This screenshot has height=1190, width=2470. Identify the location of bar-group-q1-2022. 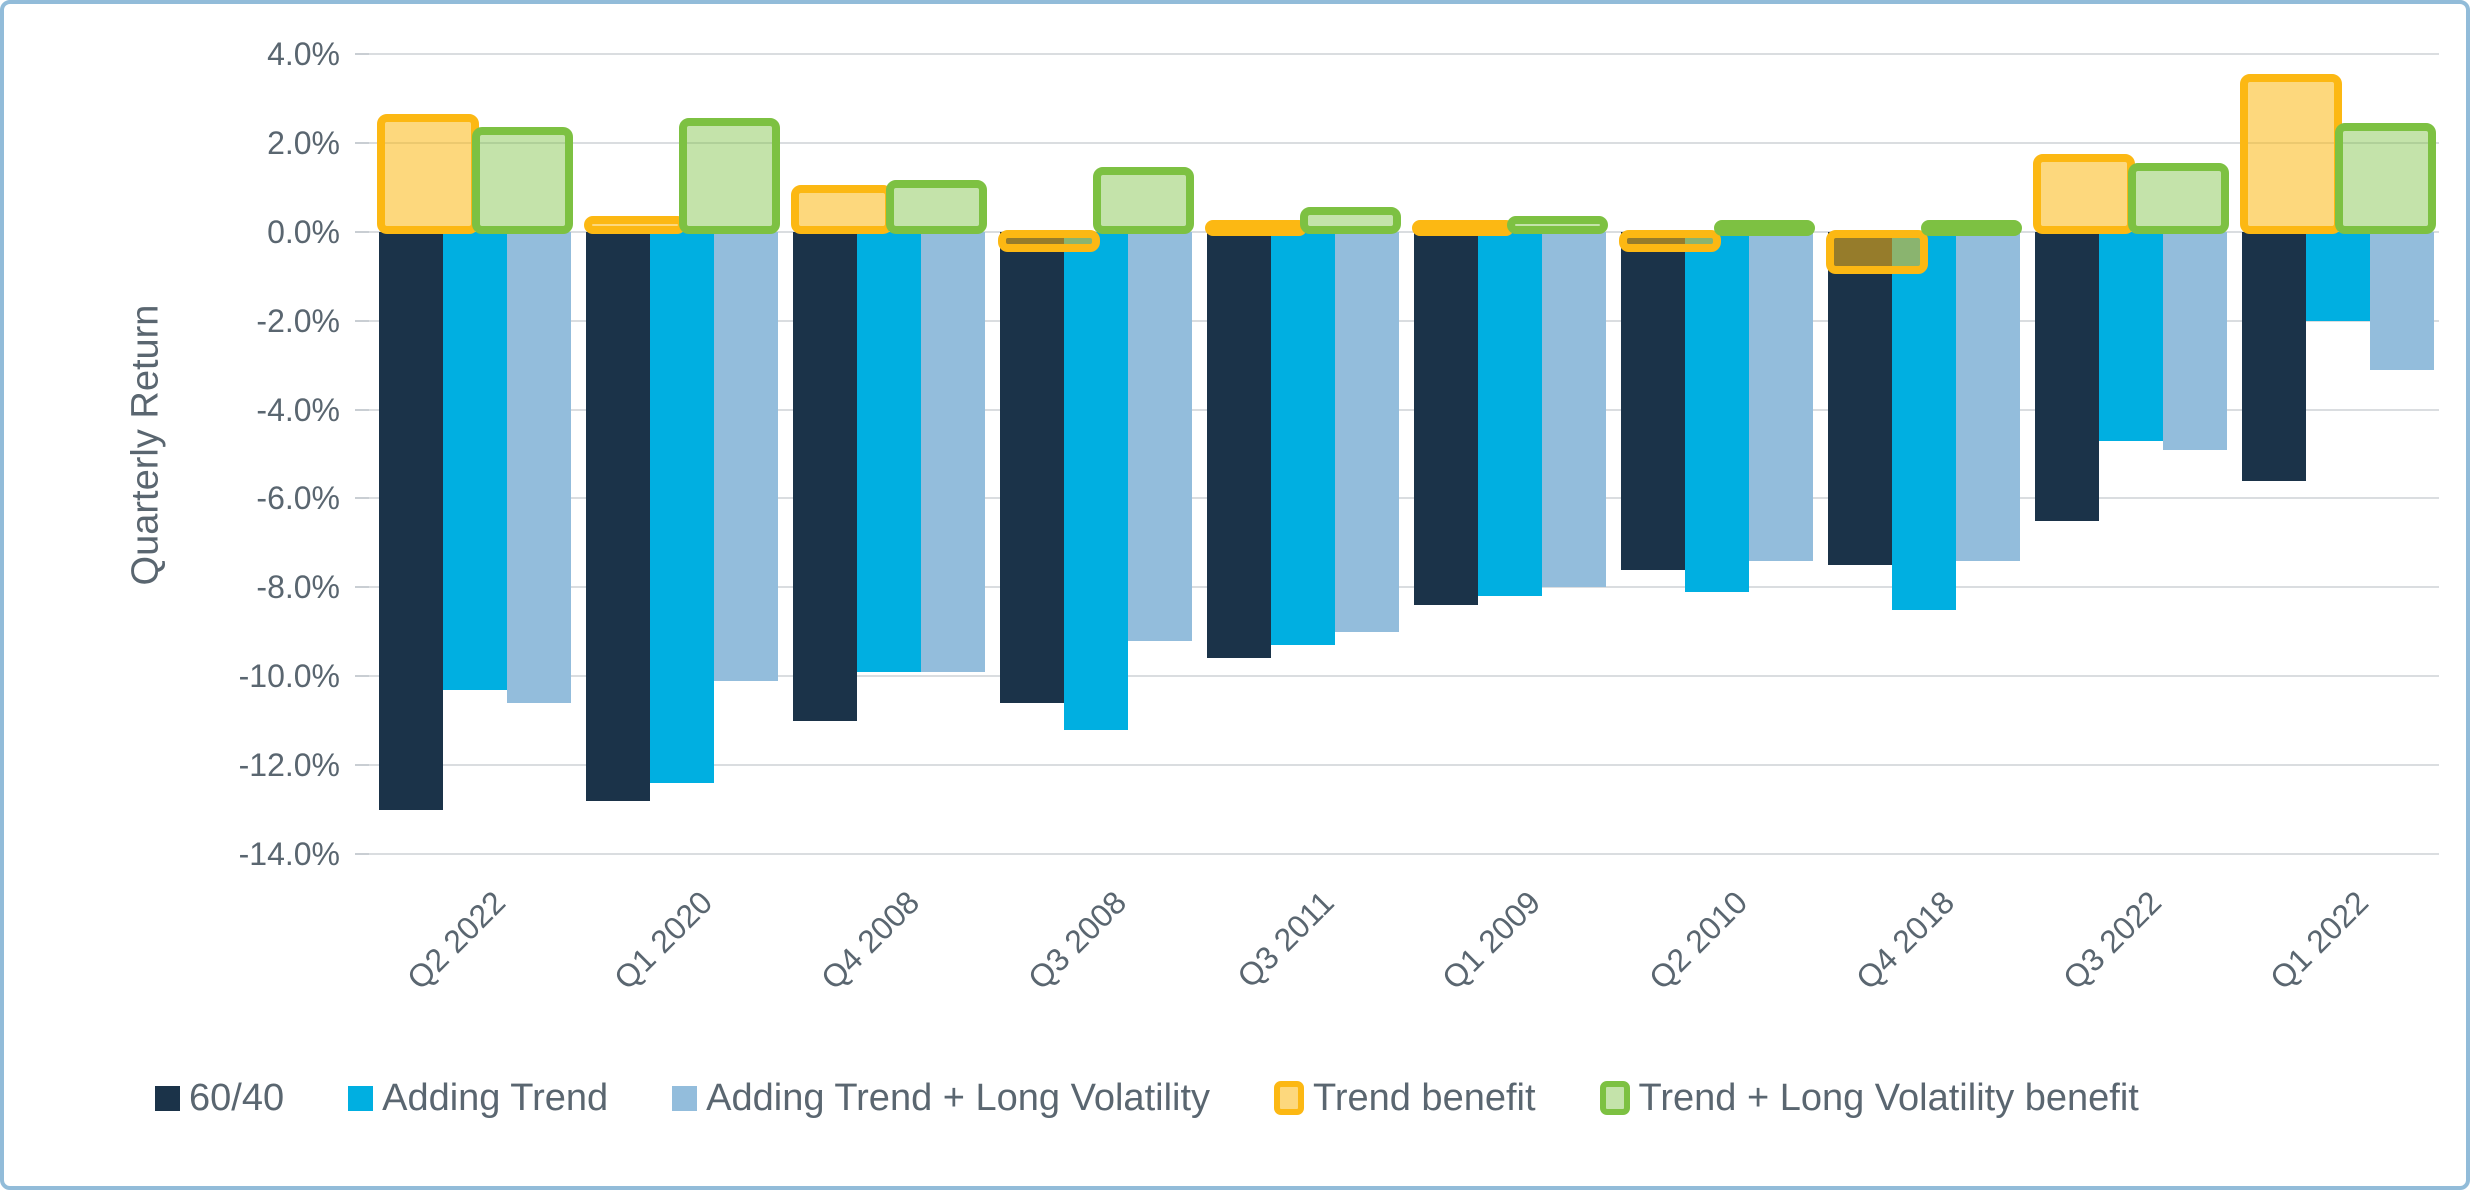
(2335, 454).